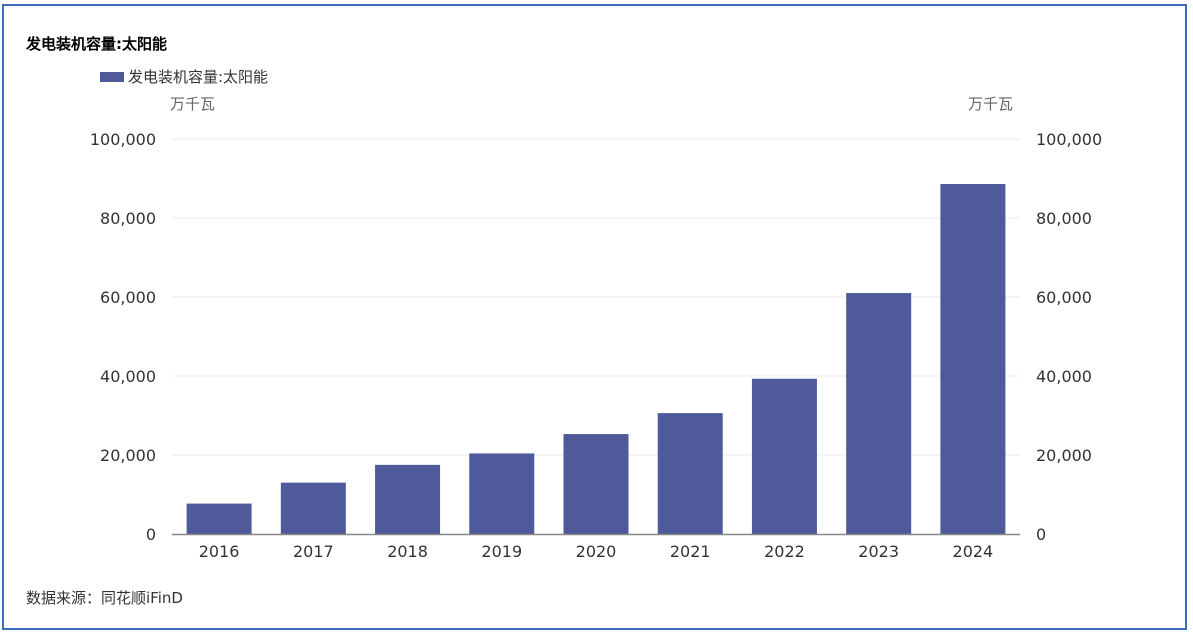 The width and height of the screenshot is (1193, 634). Describe the element at coordinates (128, 218) in the screenshot. I see `y-tick-label-left: 80,000` at that location.